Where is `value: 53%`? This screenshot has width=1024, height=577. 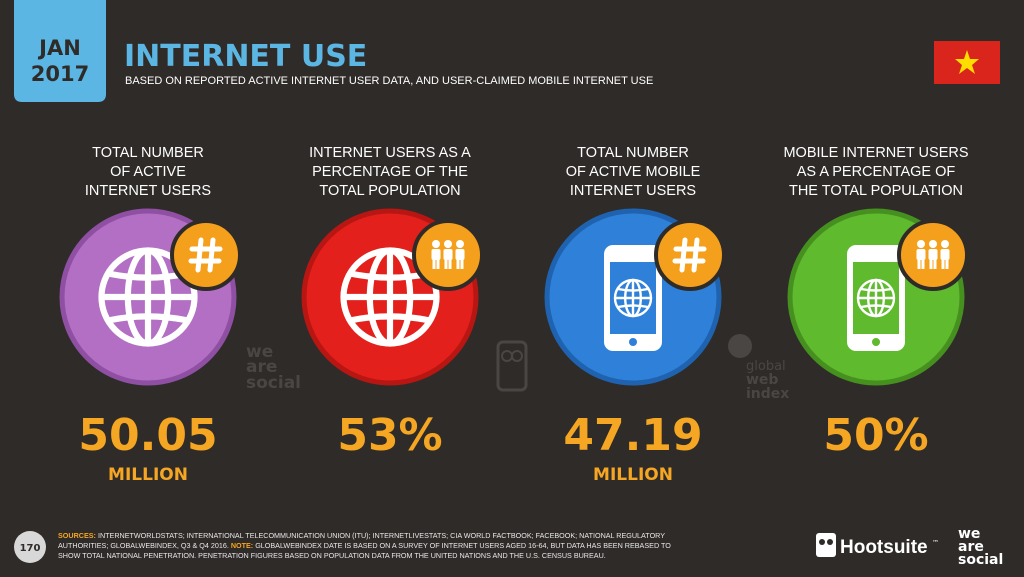 value: 53% is located at coordinates (389, 435).